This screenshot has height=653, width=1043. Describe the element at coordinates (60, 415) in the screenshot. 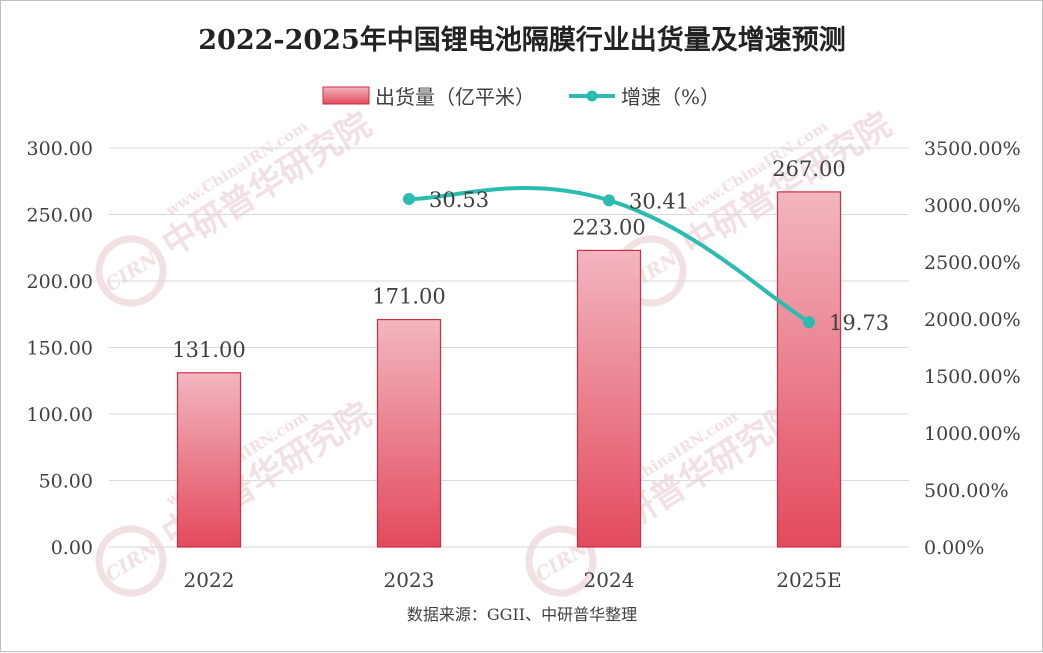

I see `left-tick-label: 100.00` at that location.